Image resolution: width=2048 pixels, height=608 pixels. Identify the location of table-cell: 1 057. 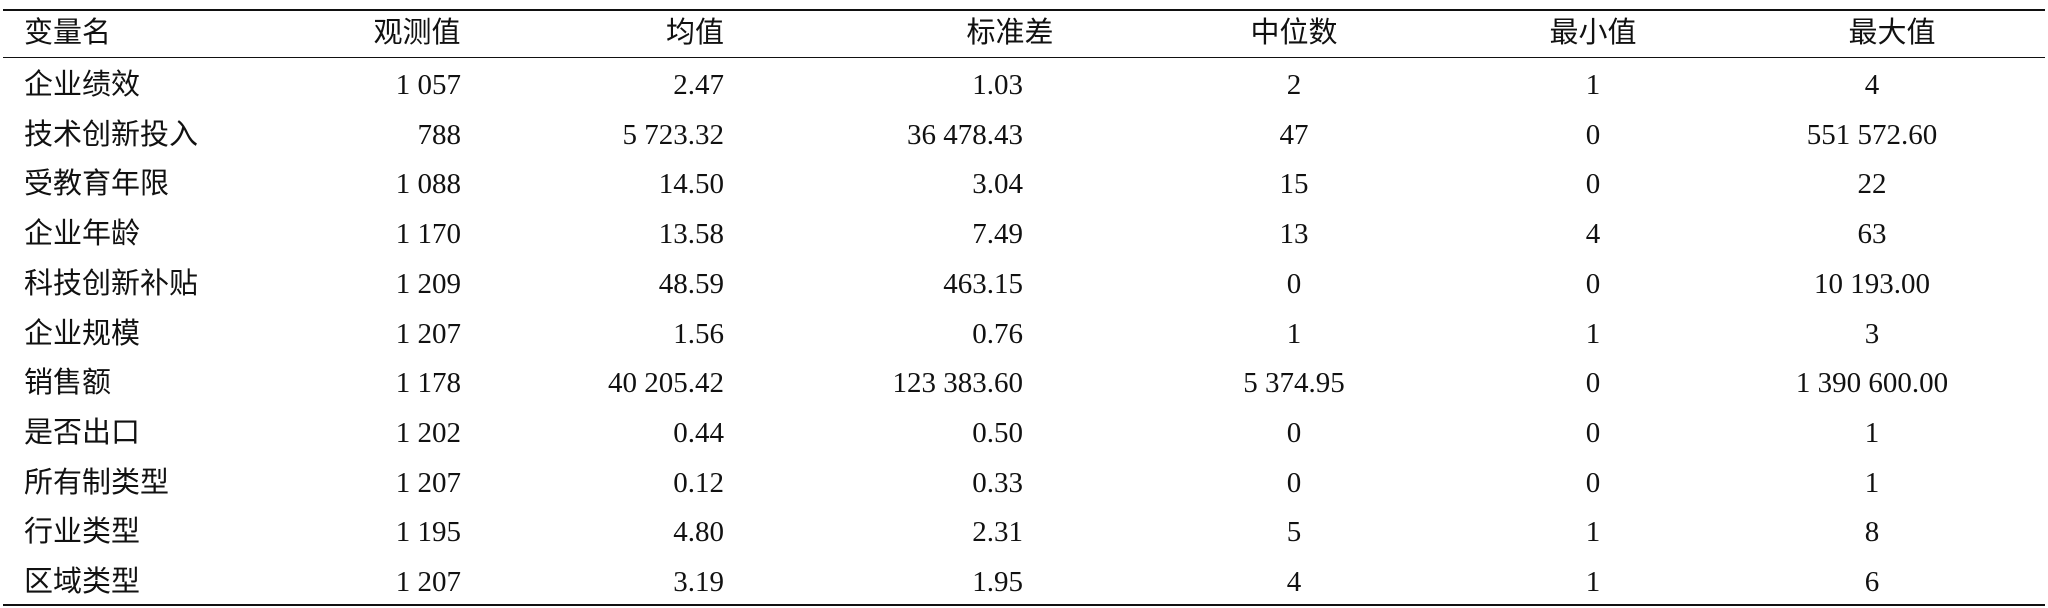
(428, 85).